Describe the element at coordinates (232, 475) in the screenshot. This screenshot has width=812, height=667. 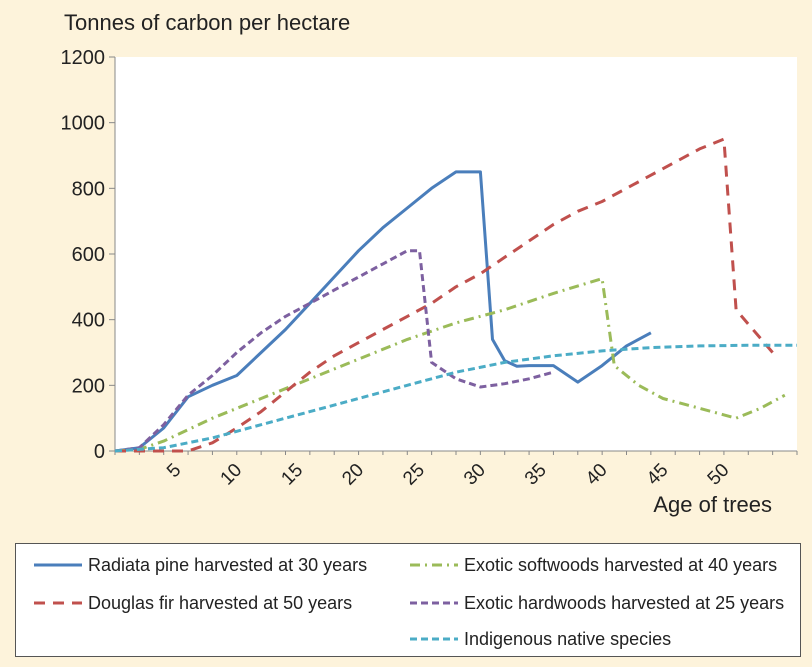
I see `x-tick-label: 10` at that location.